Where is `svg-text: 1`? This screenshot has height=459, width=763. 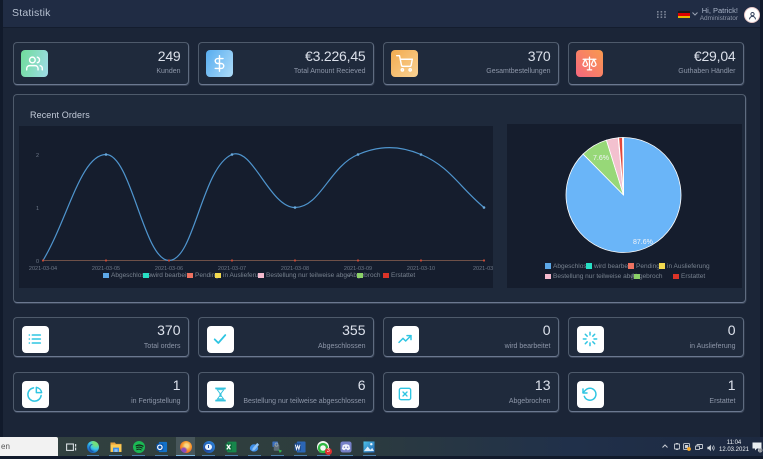 svg-text: 1 is located at coordinates (37, 209).